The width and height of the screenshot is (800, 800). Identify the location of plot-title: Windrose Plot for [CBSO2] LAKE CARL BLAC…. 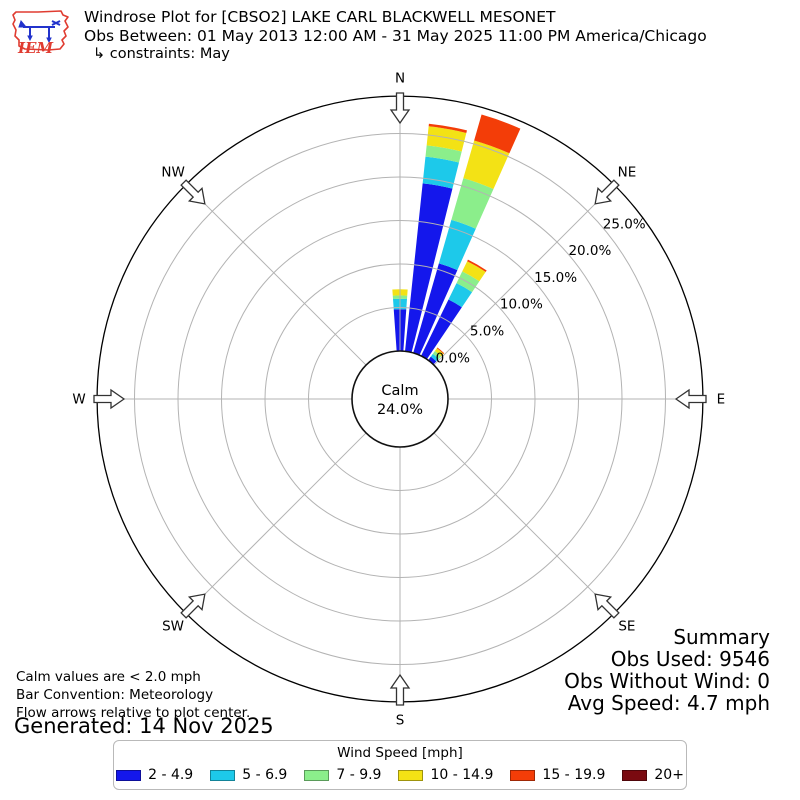
(320, 17).